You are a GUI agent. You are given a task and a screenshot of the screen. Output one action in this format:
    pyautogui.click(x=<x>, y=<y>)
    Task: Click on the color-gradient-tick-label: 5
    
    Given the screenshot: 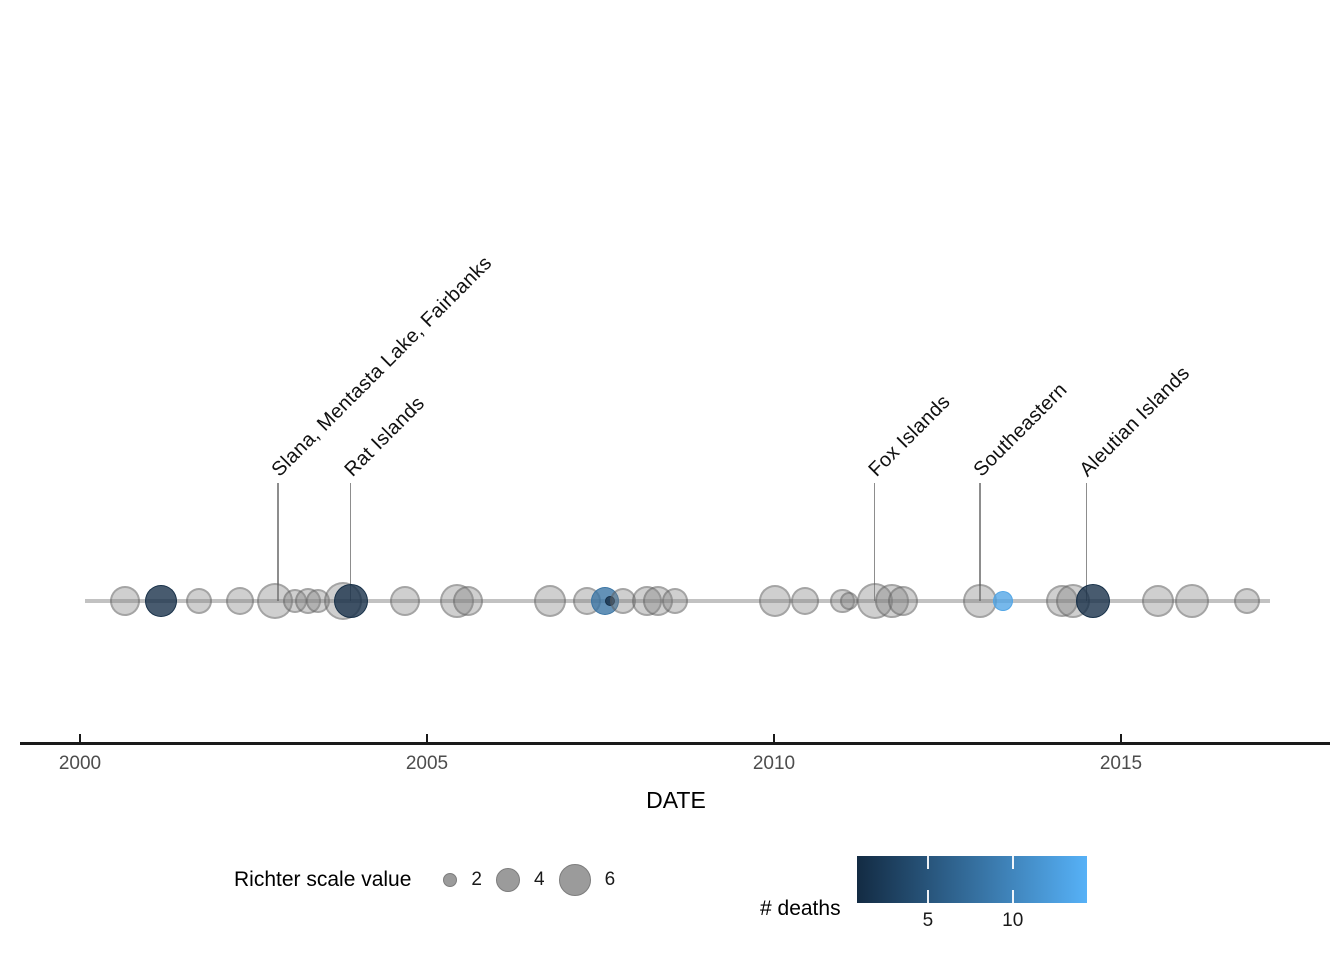 What is the action you would take?
    pyautogui.click(x=928, y=920)
    